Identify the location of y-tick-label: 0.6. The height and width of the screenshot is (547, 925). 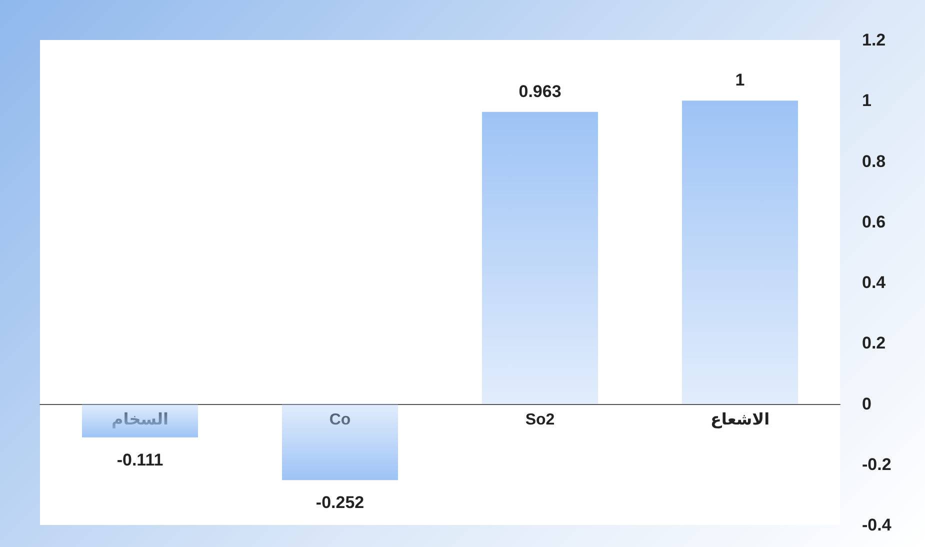
(874, 222).